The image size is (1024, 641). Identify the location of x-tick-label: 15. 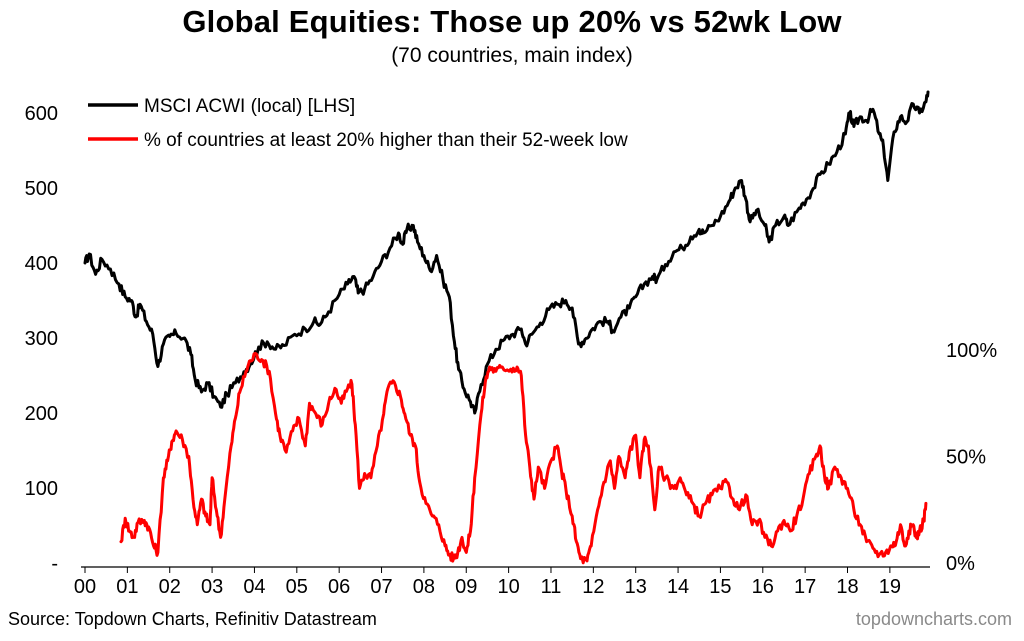
(720, 587).